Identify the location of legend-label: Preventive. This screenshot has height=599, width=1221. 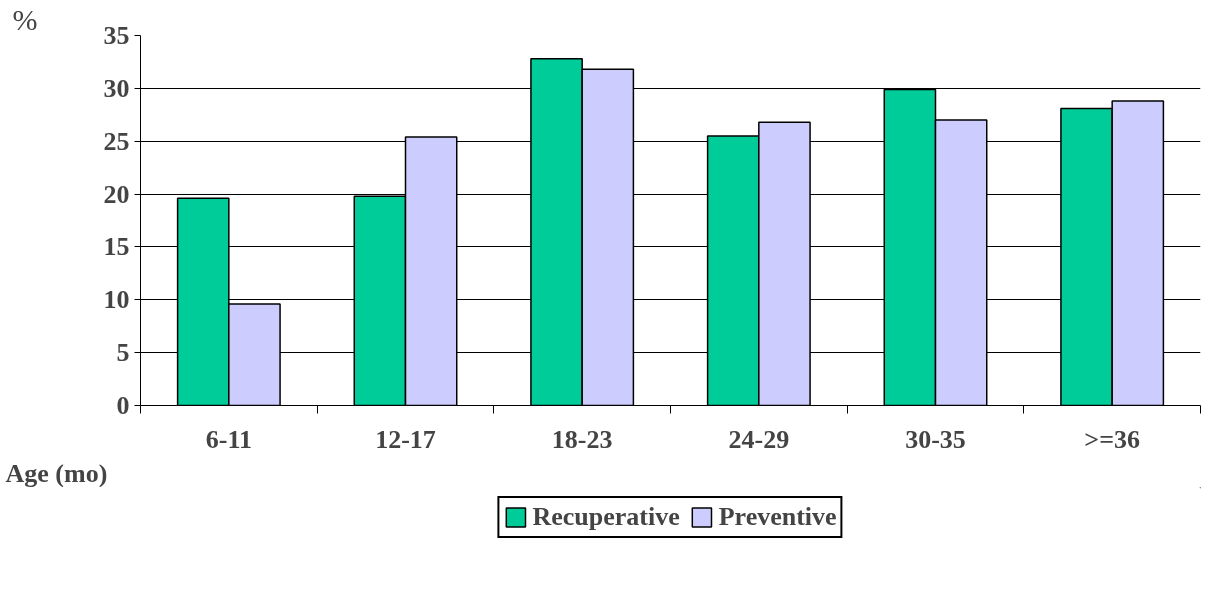
(777, 517).